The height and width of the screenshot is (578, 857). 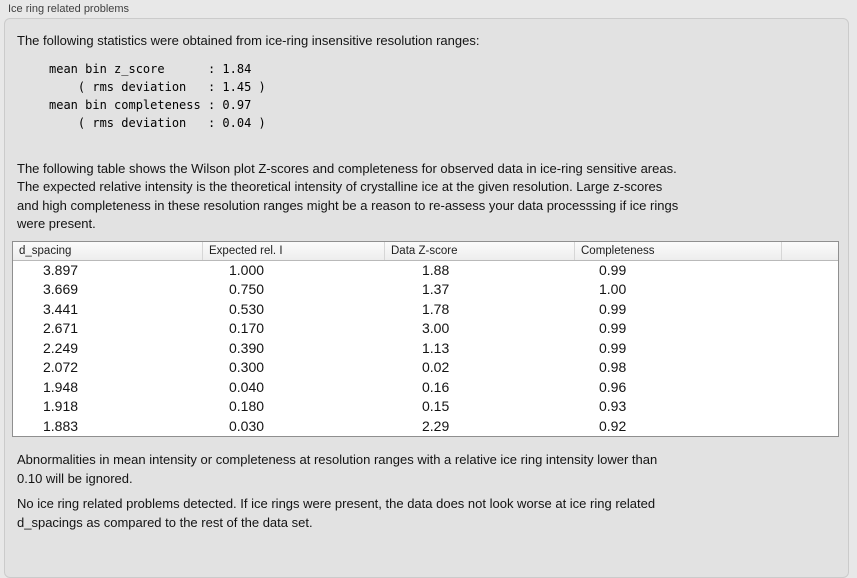 I want to click on column-header-data-z-score: Data Z-score, so click(x=479, y=250).